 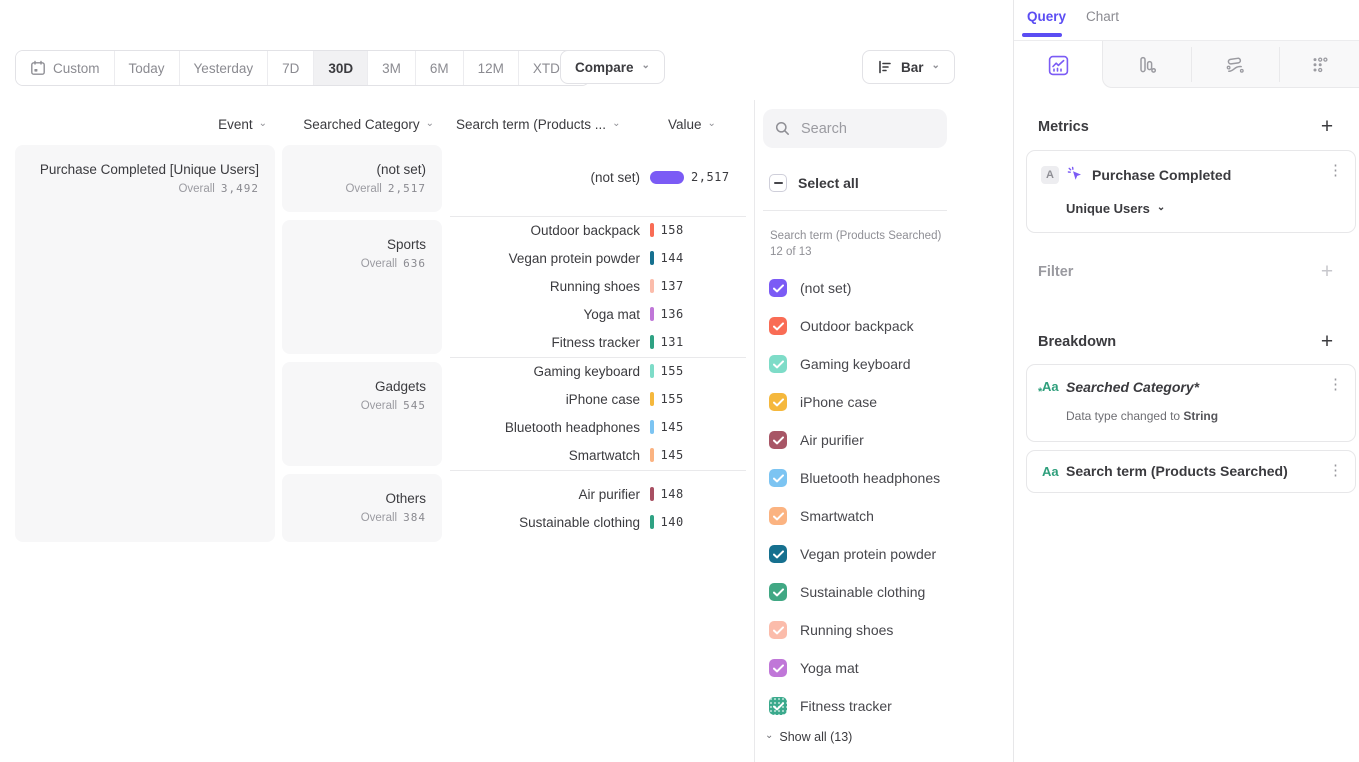 What do you see at coordinates (778, 183) in the screenshot?
I see `select-all-checkbox` at bounding box center [778, 183].